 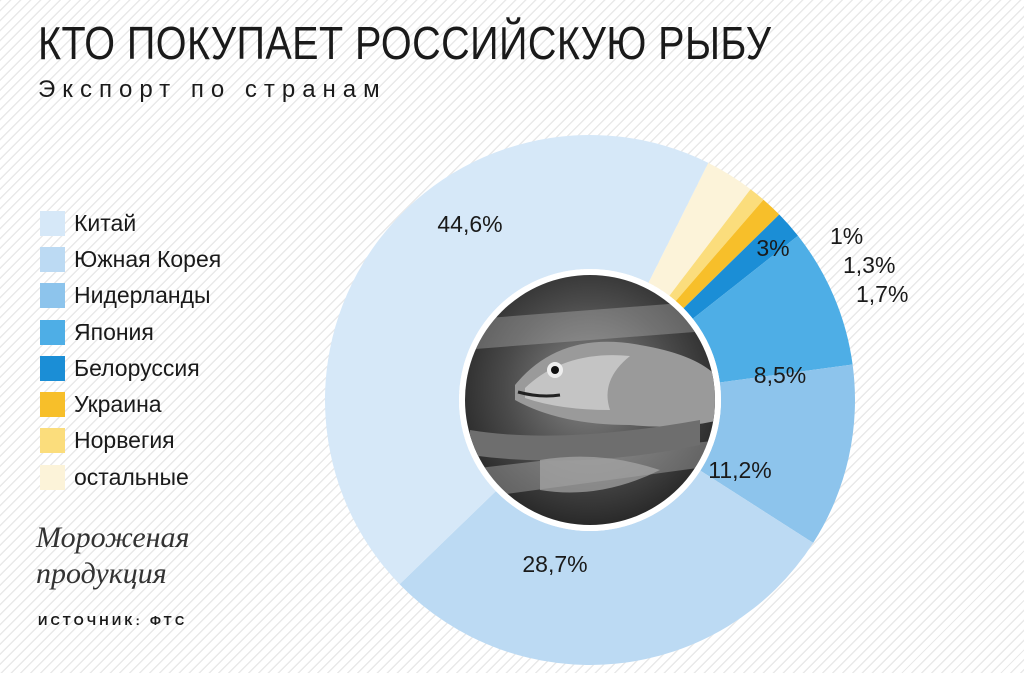 I want to click on legend-swatch-japan, so click(x=52, y=332).